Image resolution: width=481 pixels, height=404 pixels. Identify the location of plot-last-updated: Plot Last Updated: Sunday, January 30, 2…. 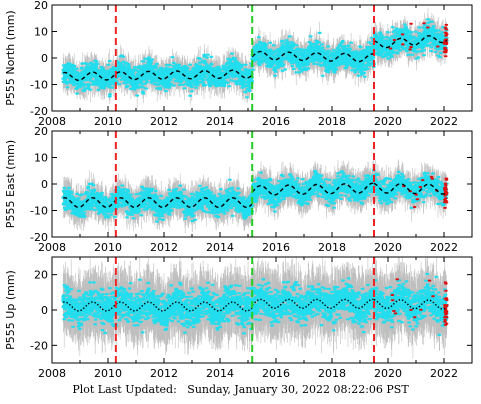
(240, 390).